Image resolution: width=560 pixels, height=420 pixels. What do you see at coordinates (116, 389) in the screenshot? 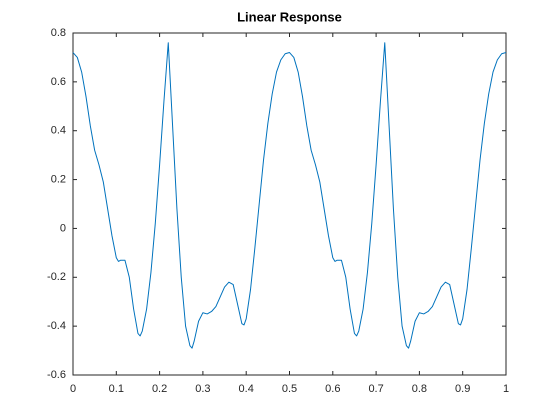
I see `x-tick-label: 0.1` at bounding box center [116, 389].